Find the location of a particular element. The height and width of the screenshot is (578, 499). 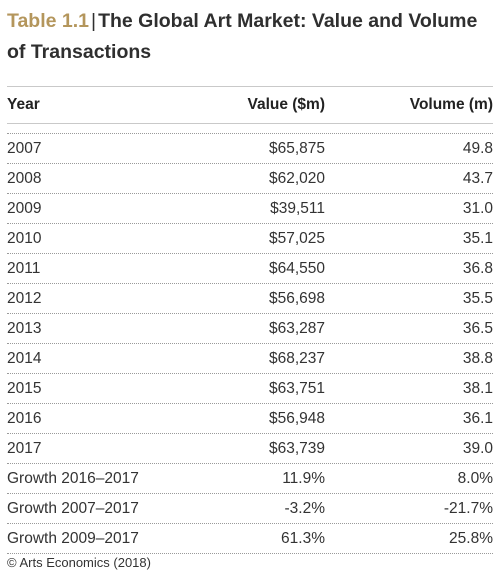

row-value: $64,550 is located at coordinates (296, 268).